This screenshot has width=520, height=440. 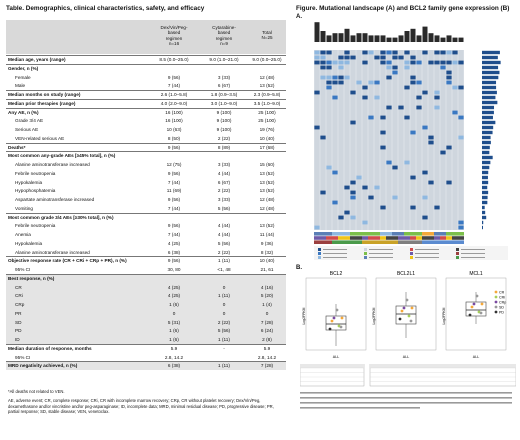 What do you see at coordinates (224, 36) in the screenshot?
I see `header-cyt: Cytarabine- based regimen n=9` at bounding box center [224, 36].